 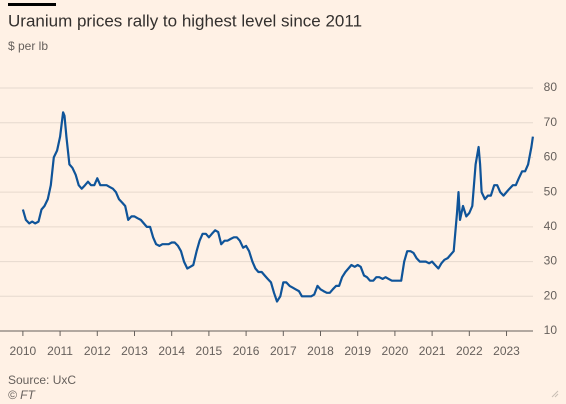 What do you see at coordinates (551, 191) in the screenshot?
I see `y-tick-label: 50` at bounding box center [551, 191].